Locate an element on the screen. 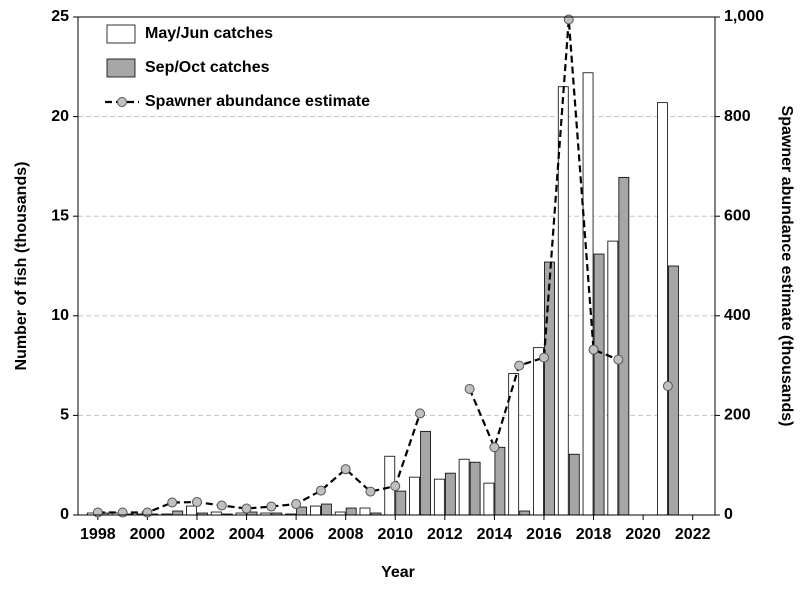 This screenshot has width=801, height=593. y2-axis-title: Spawner abundance estimate (thousands) is located at coordinates (786, 266).